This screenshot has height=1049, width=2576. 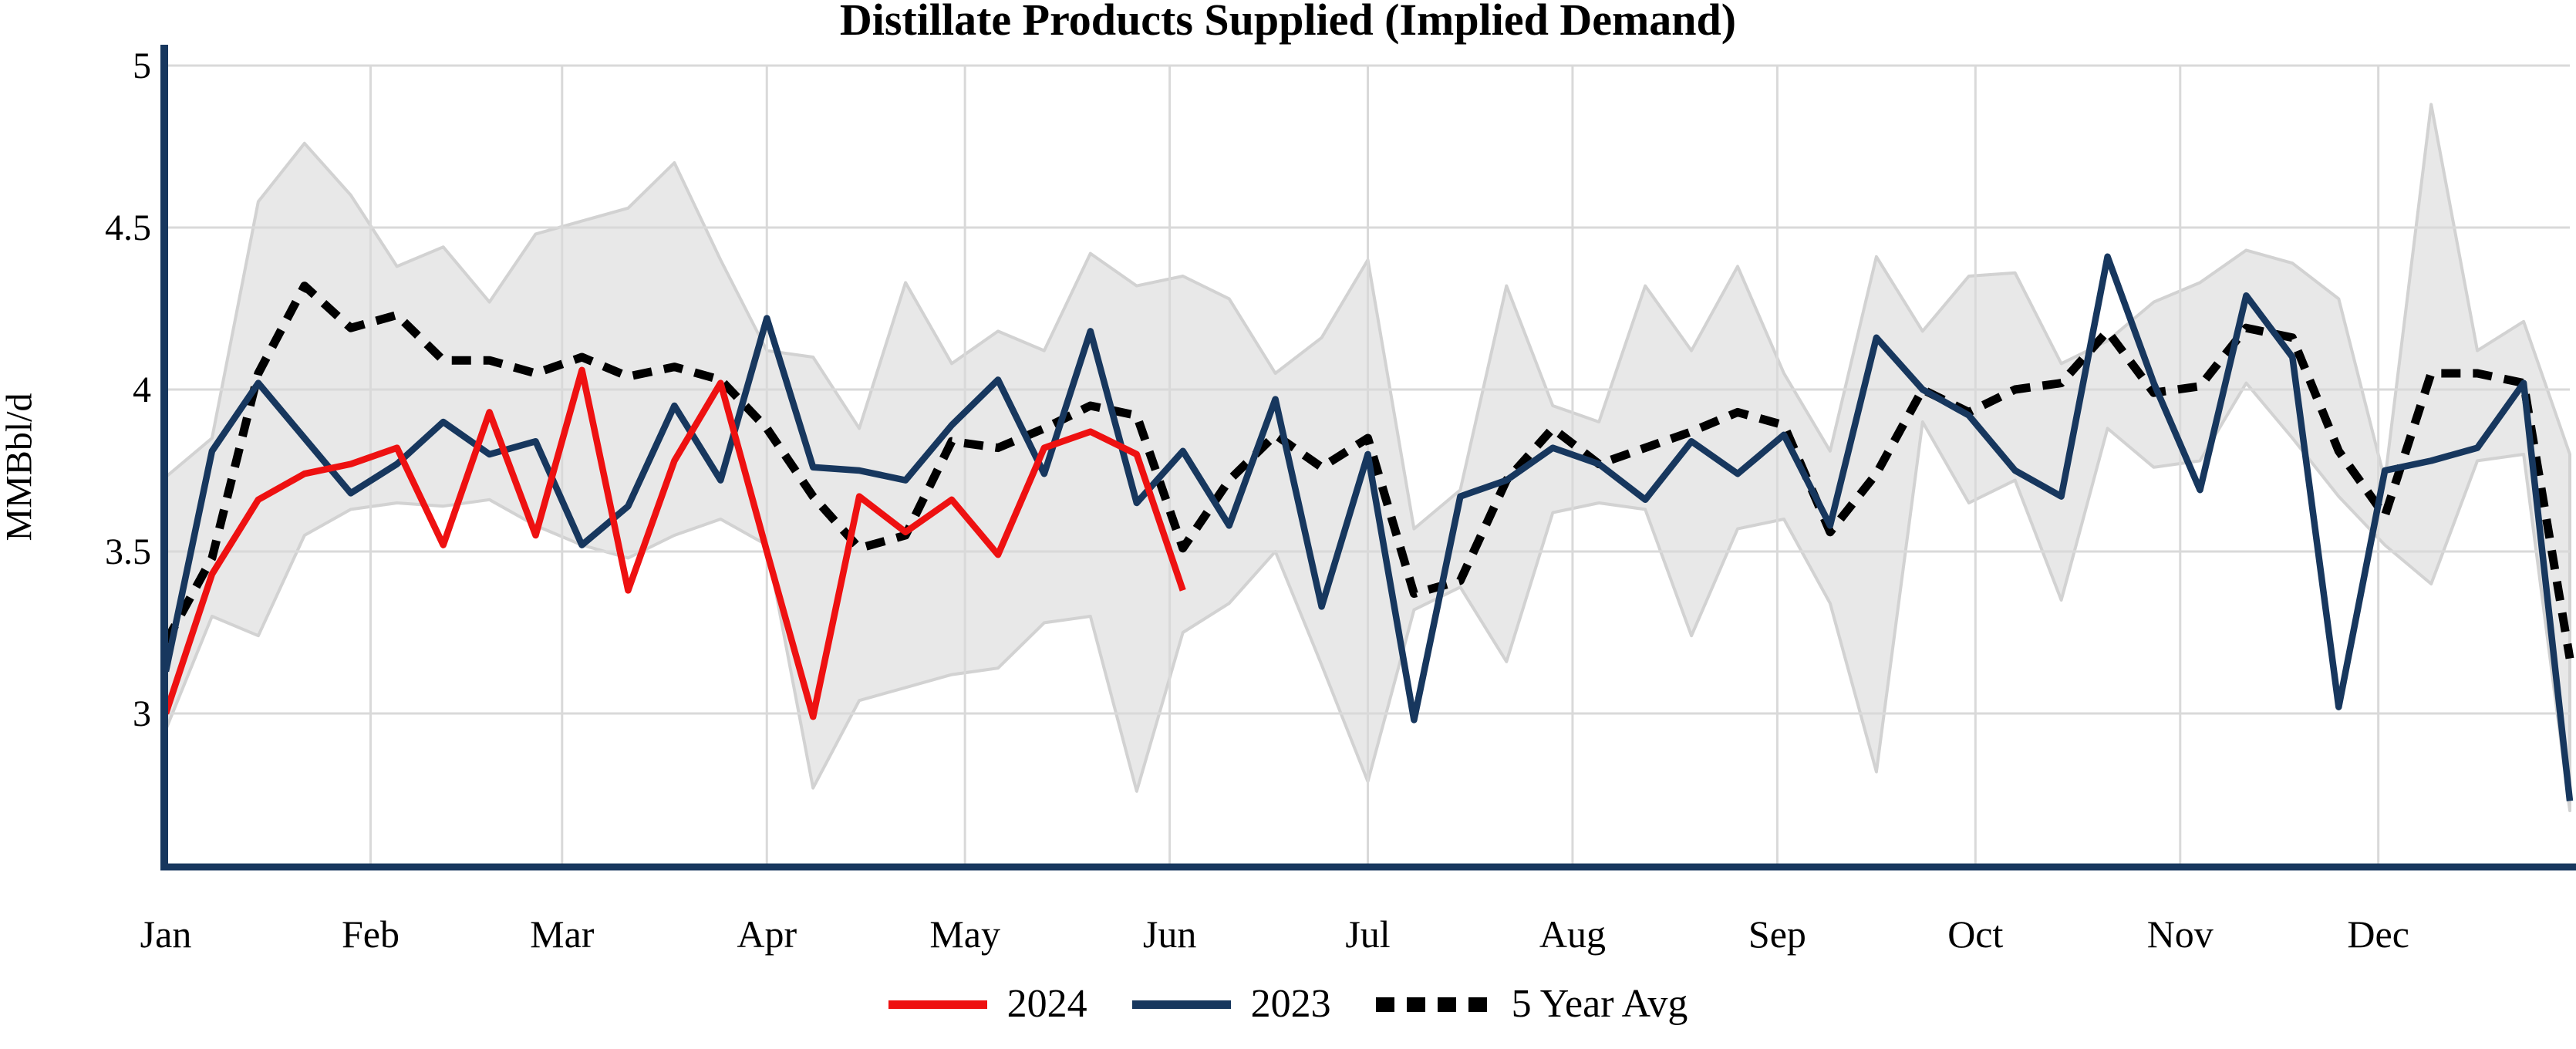 I want to click on x-tick-label-Sep: Sep, so click(x=1777, y=934).